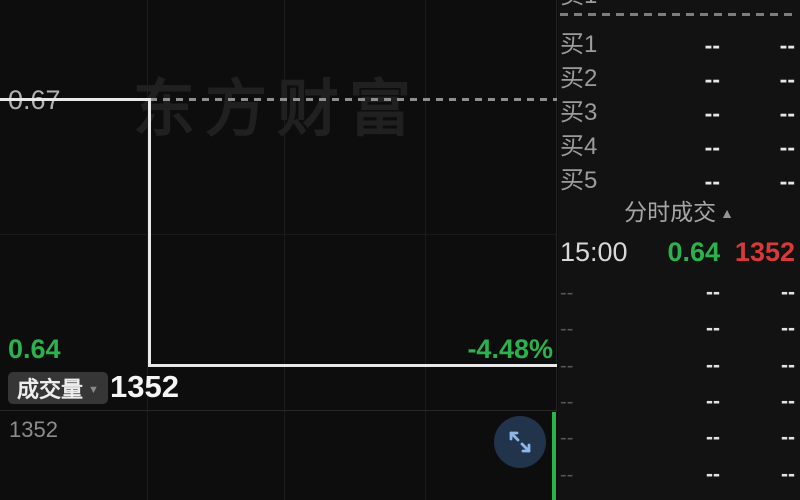 Image resolution: width=800 pixels, height=500 pixels. I want to click on tape-section-header: 分时成交 ▲, so click(679, 212).